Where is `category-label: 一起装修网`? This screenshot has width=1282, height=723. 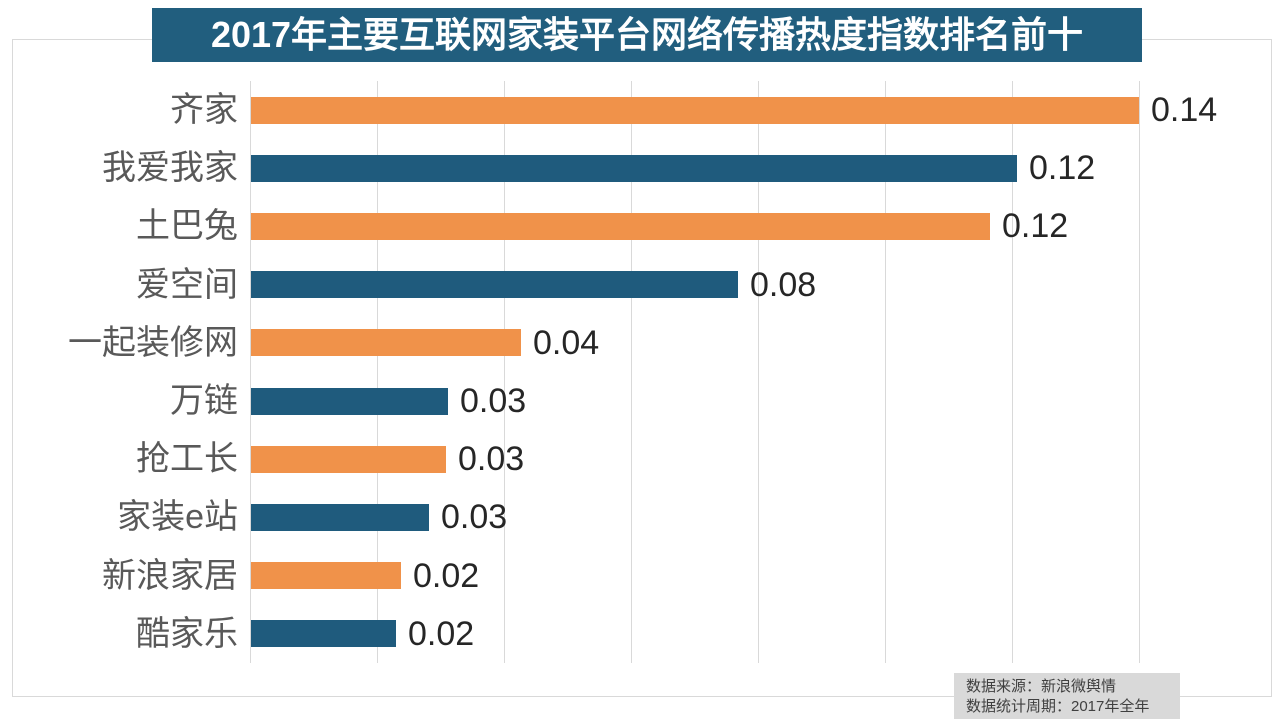 category-label: 一起装修网 is located at coordinates (153, 342).